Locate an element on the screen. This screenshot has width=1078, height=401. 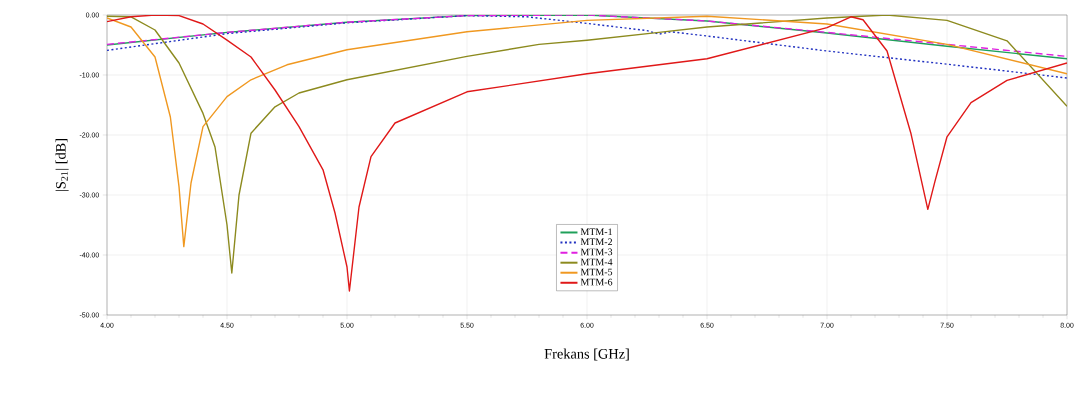
legend-label: MTM-6 is located at coordinates (596, 282).